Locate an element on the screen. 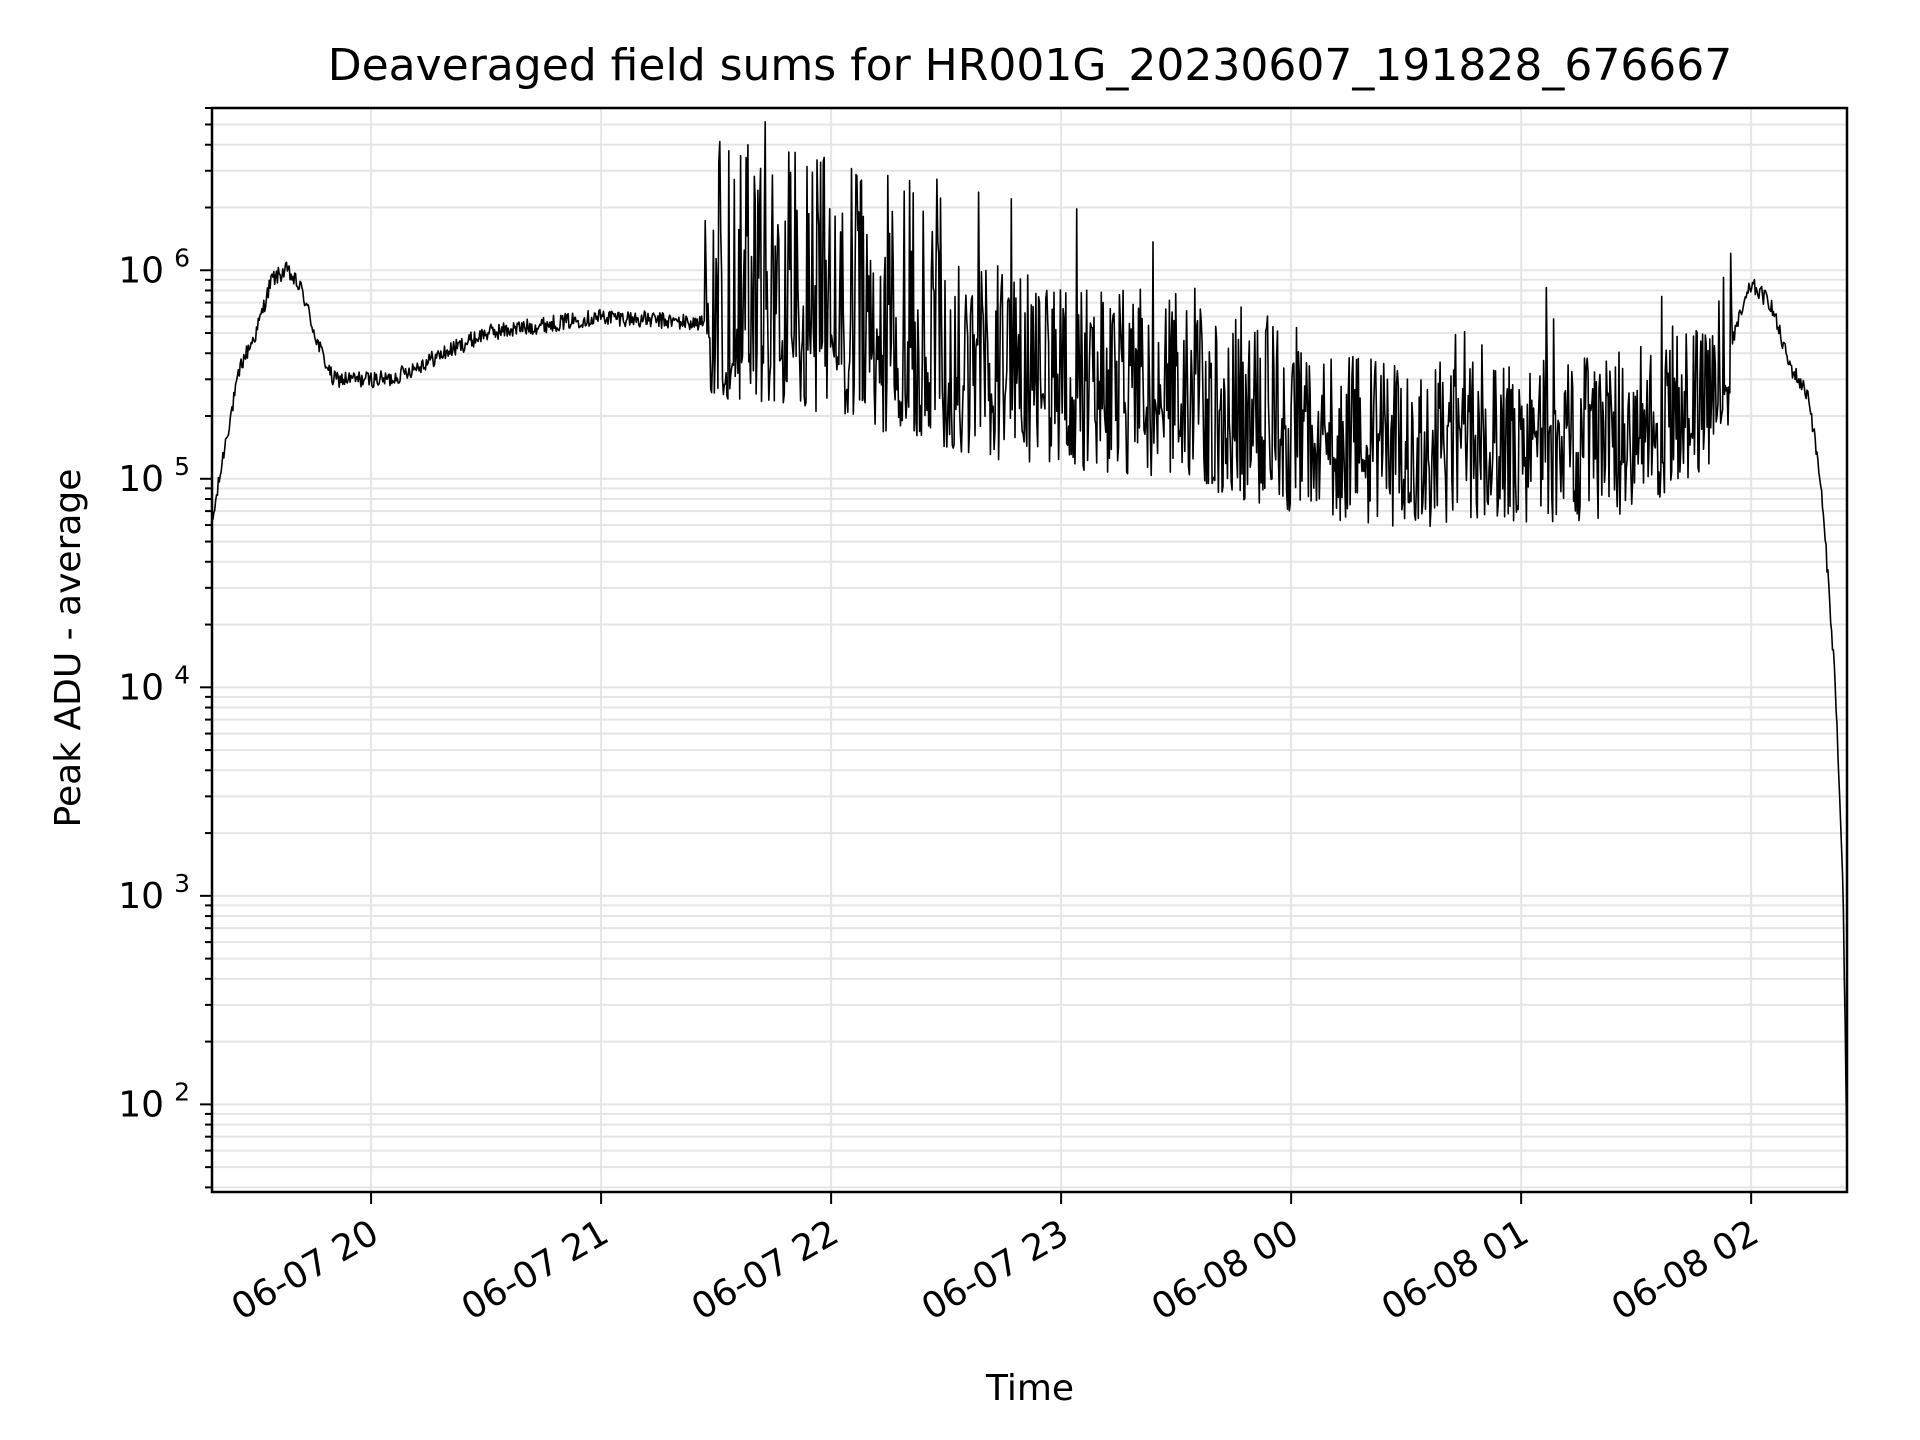 This screenshot has height=1440, width=1920. x-tick-label: 06-07 20 is located at coordinates (305, 1270).